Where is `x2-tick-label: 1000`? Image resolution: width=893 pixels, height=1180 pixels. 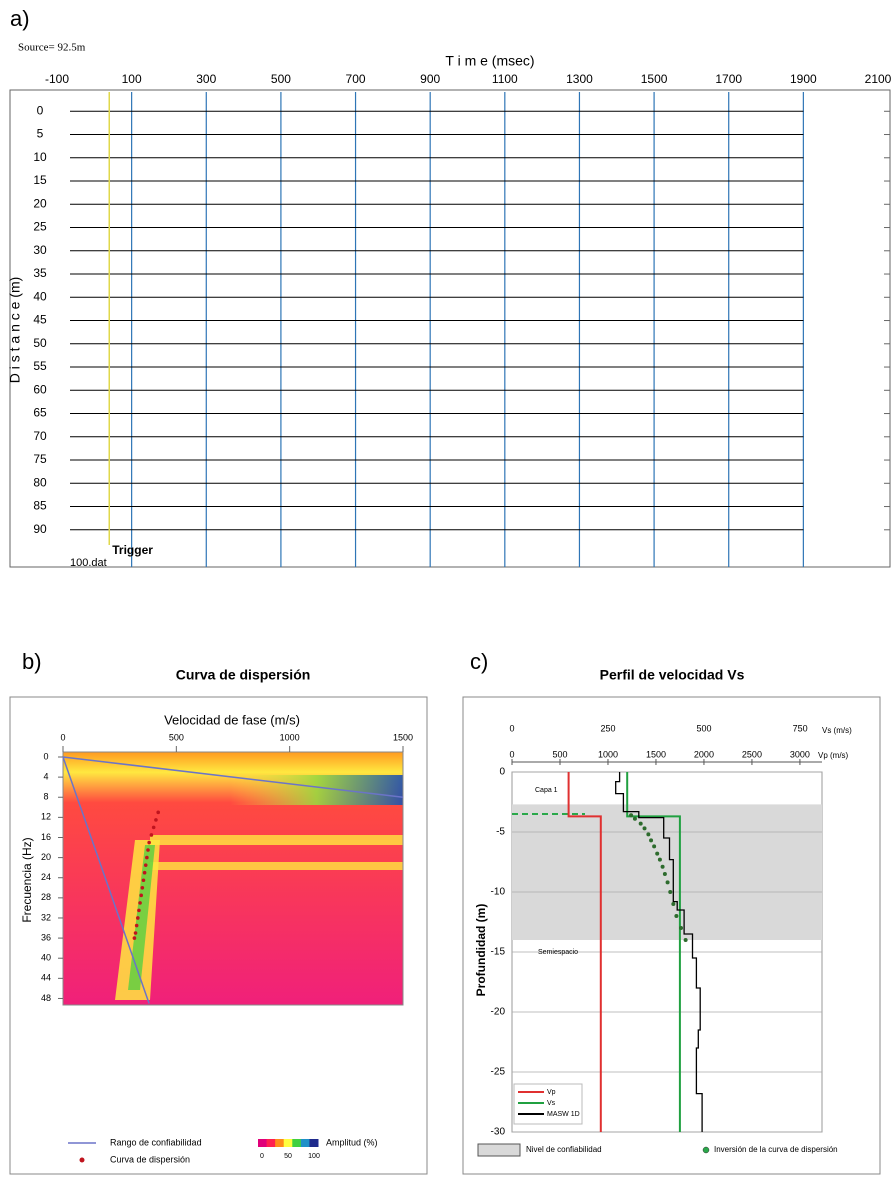
x2-tick-label: 1000 is located at coordinates (608, 754).